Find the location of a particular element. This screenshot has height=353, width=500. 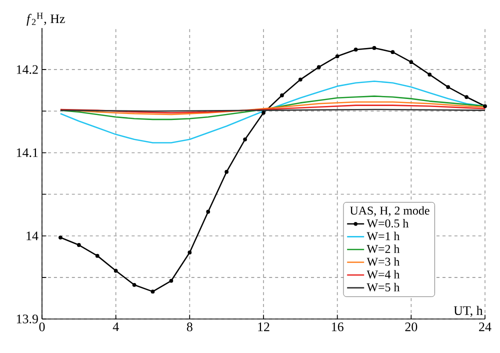

y-tick-label: 14.2 is located at coordinates (27, 69).